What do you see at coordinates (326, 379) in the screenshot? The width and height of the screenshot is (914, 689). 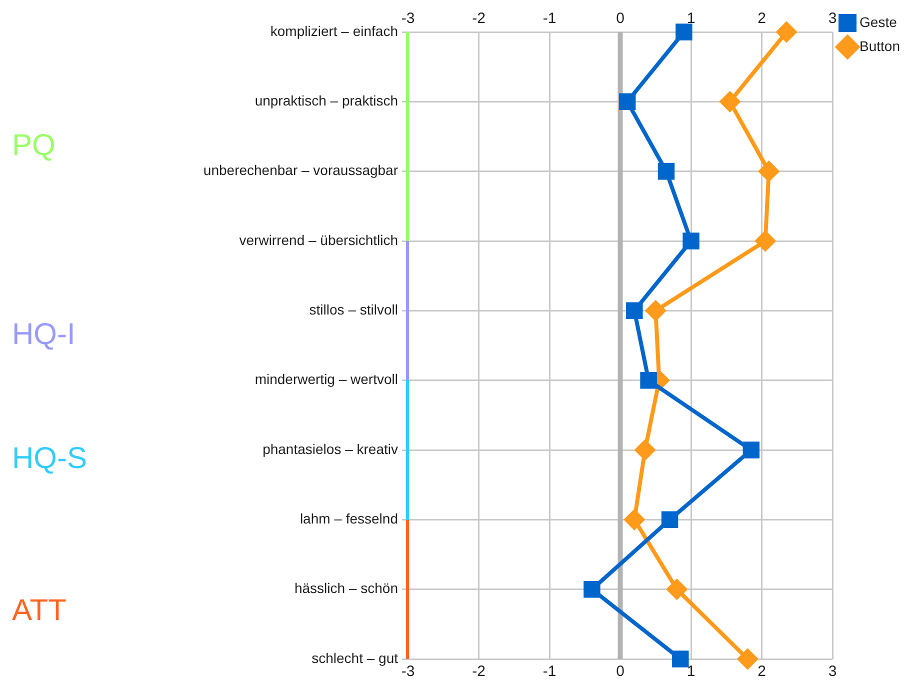 I see `y-tick-label: minderwertig – wertvoll` at bounding box center [326, 379].